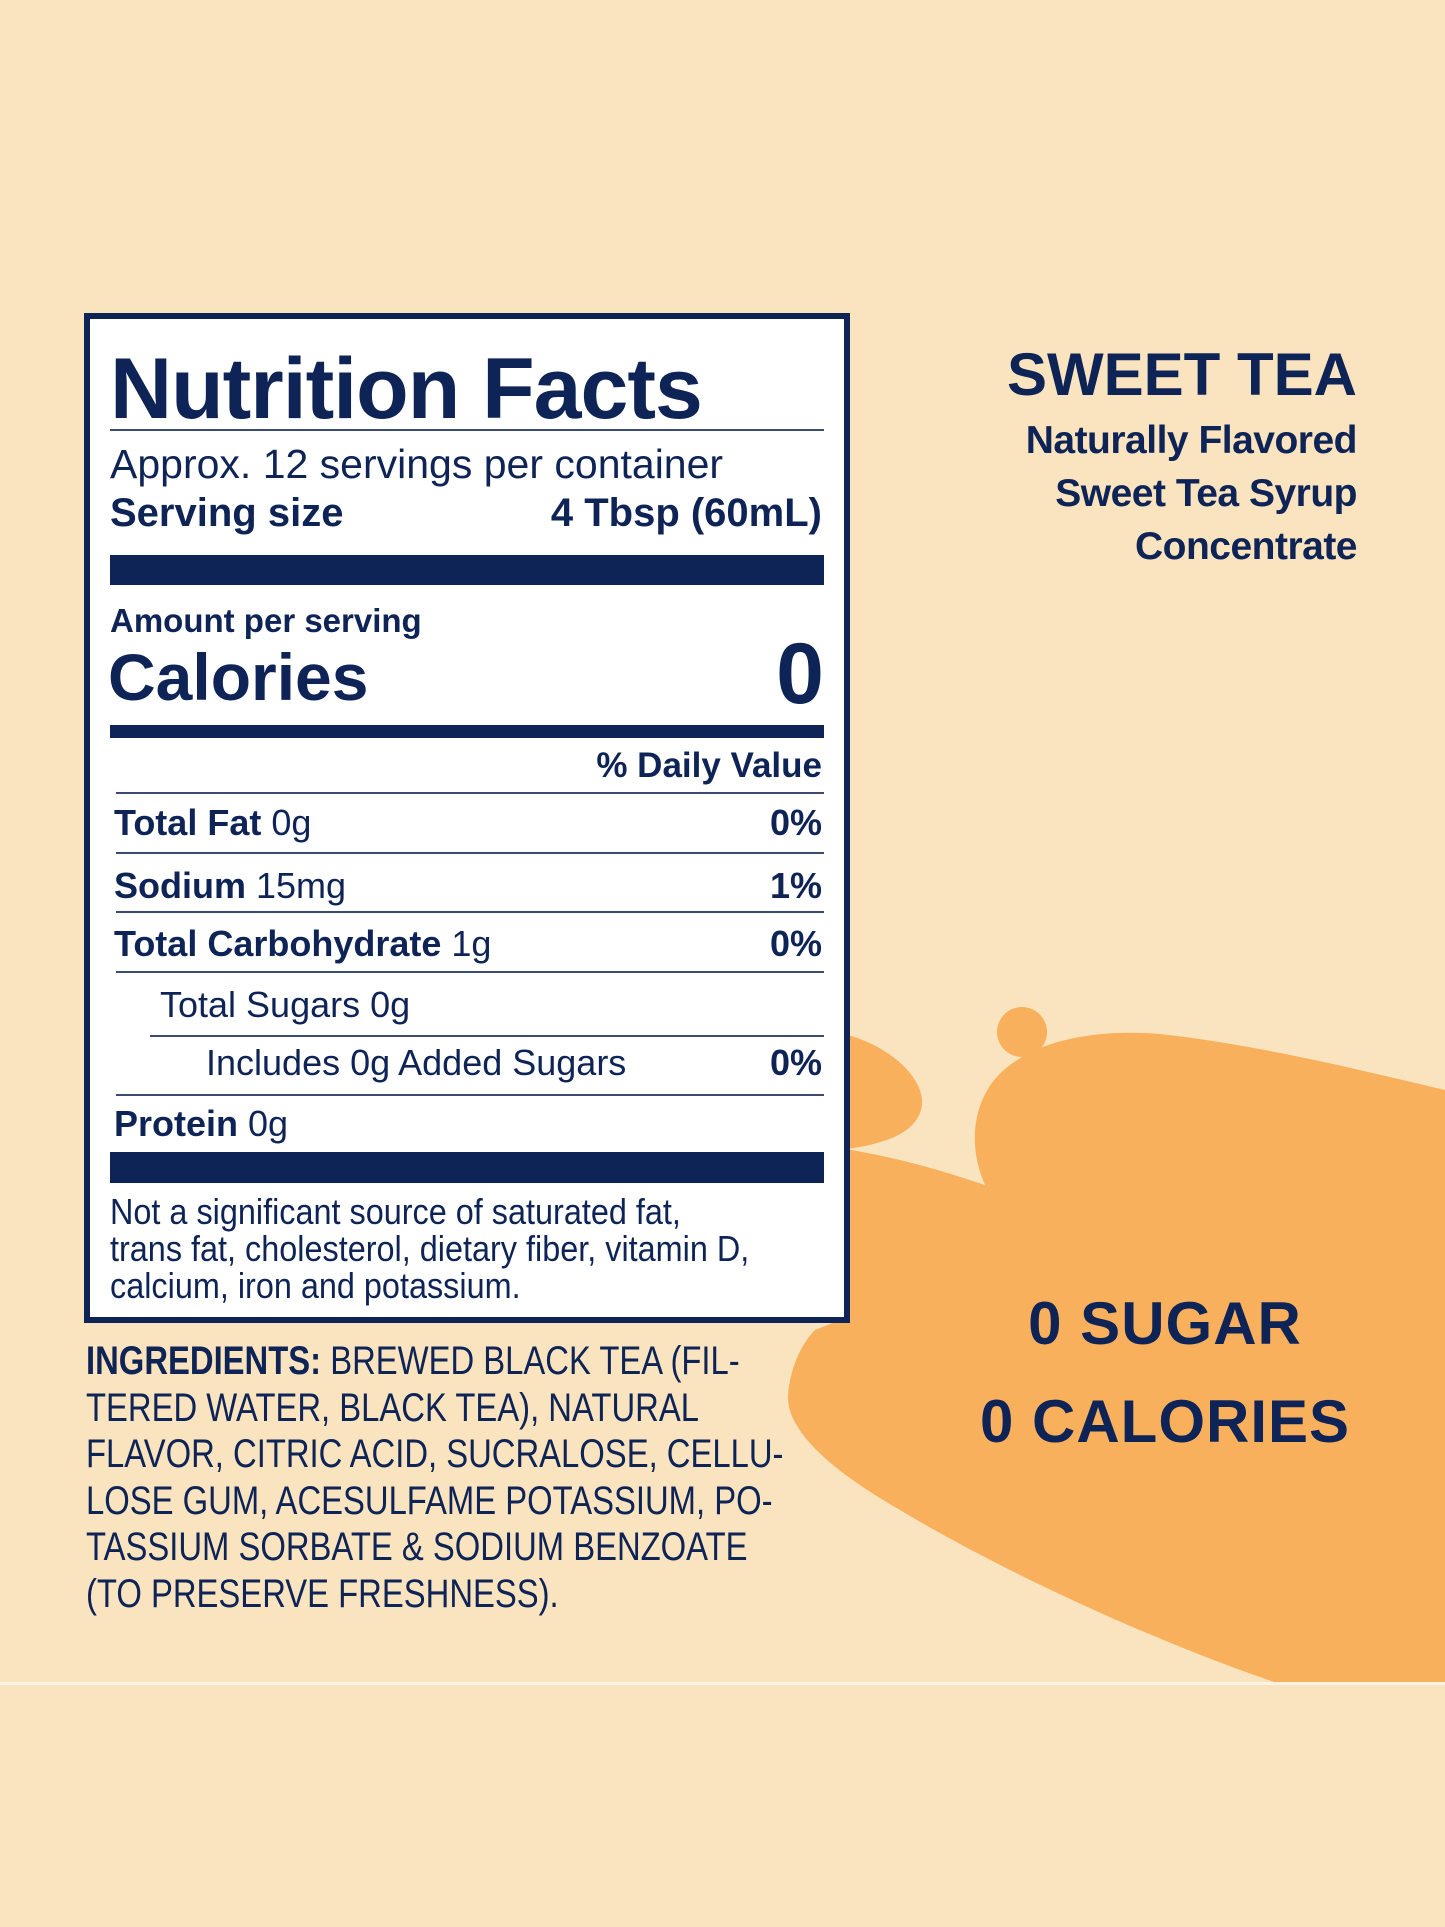 This screenshot has width=1445, height=1927. Describe the element at coordinates (315, 1285) in the screenshot. I see `footnote-line: calcium, iron and potassium.` at that location.